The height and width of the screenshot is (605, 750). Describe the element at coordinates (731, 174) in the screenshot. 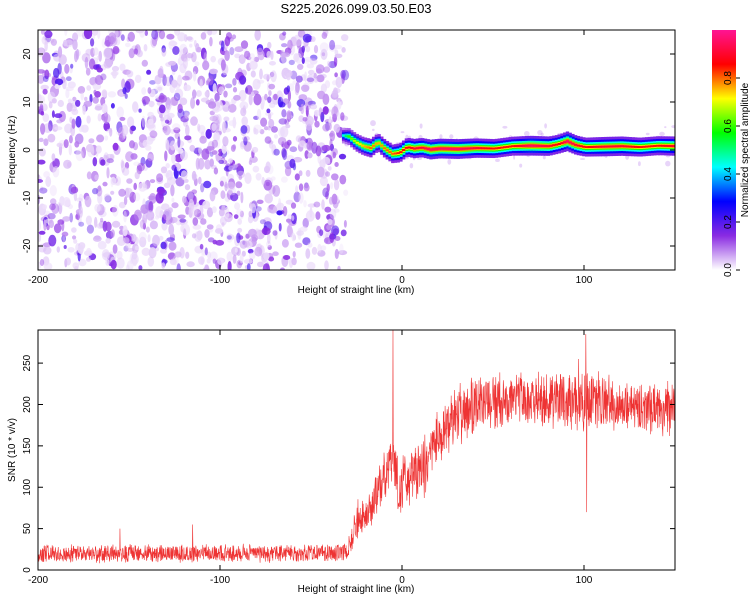

I see `colorbar-ticks: 0.0 0.2 0.4 0.6 0.8` at that location.